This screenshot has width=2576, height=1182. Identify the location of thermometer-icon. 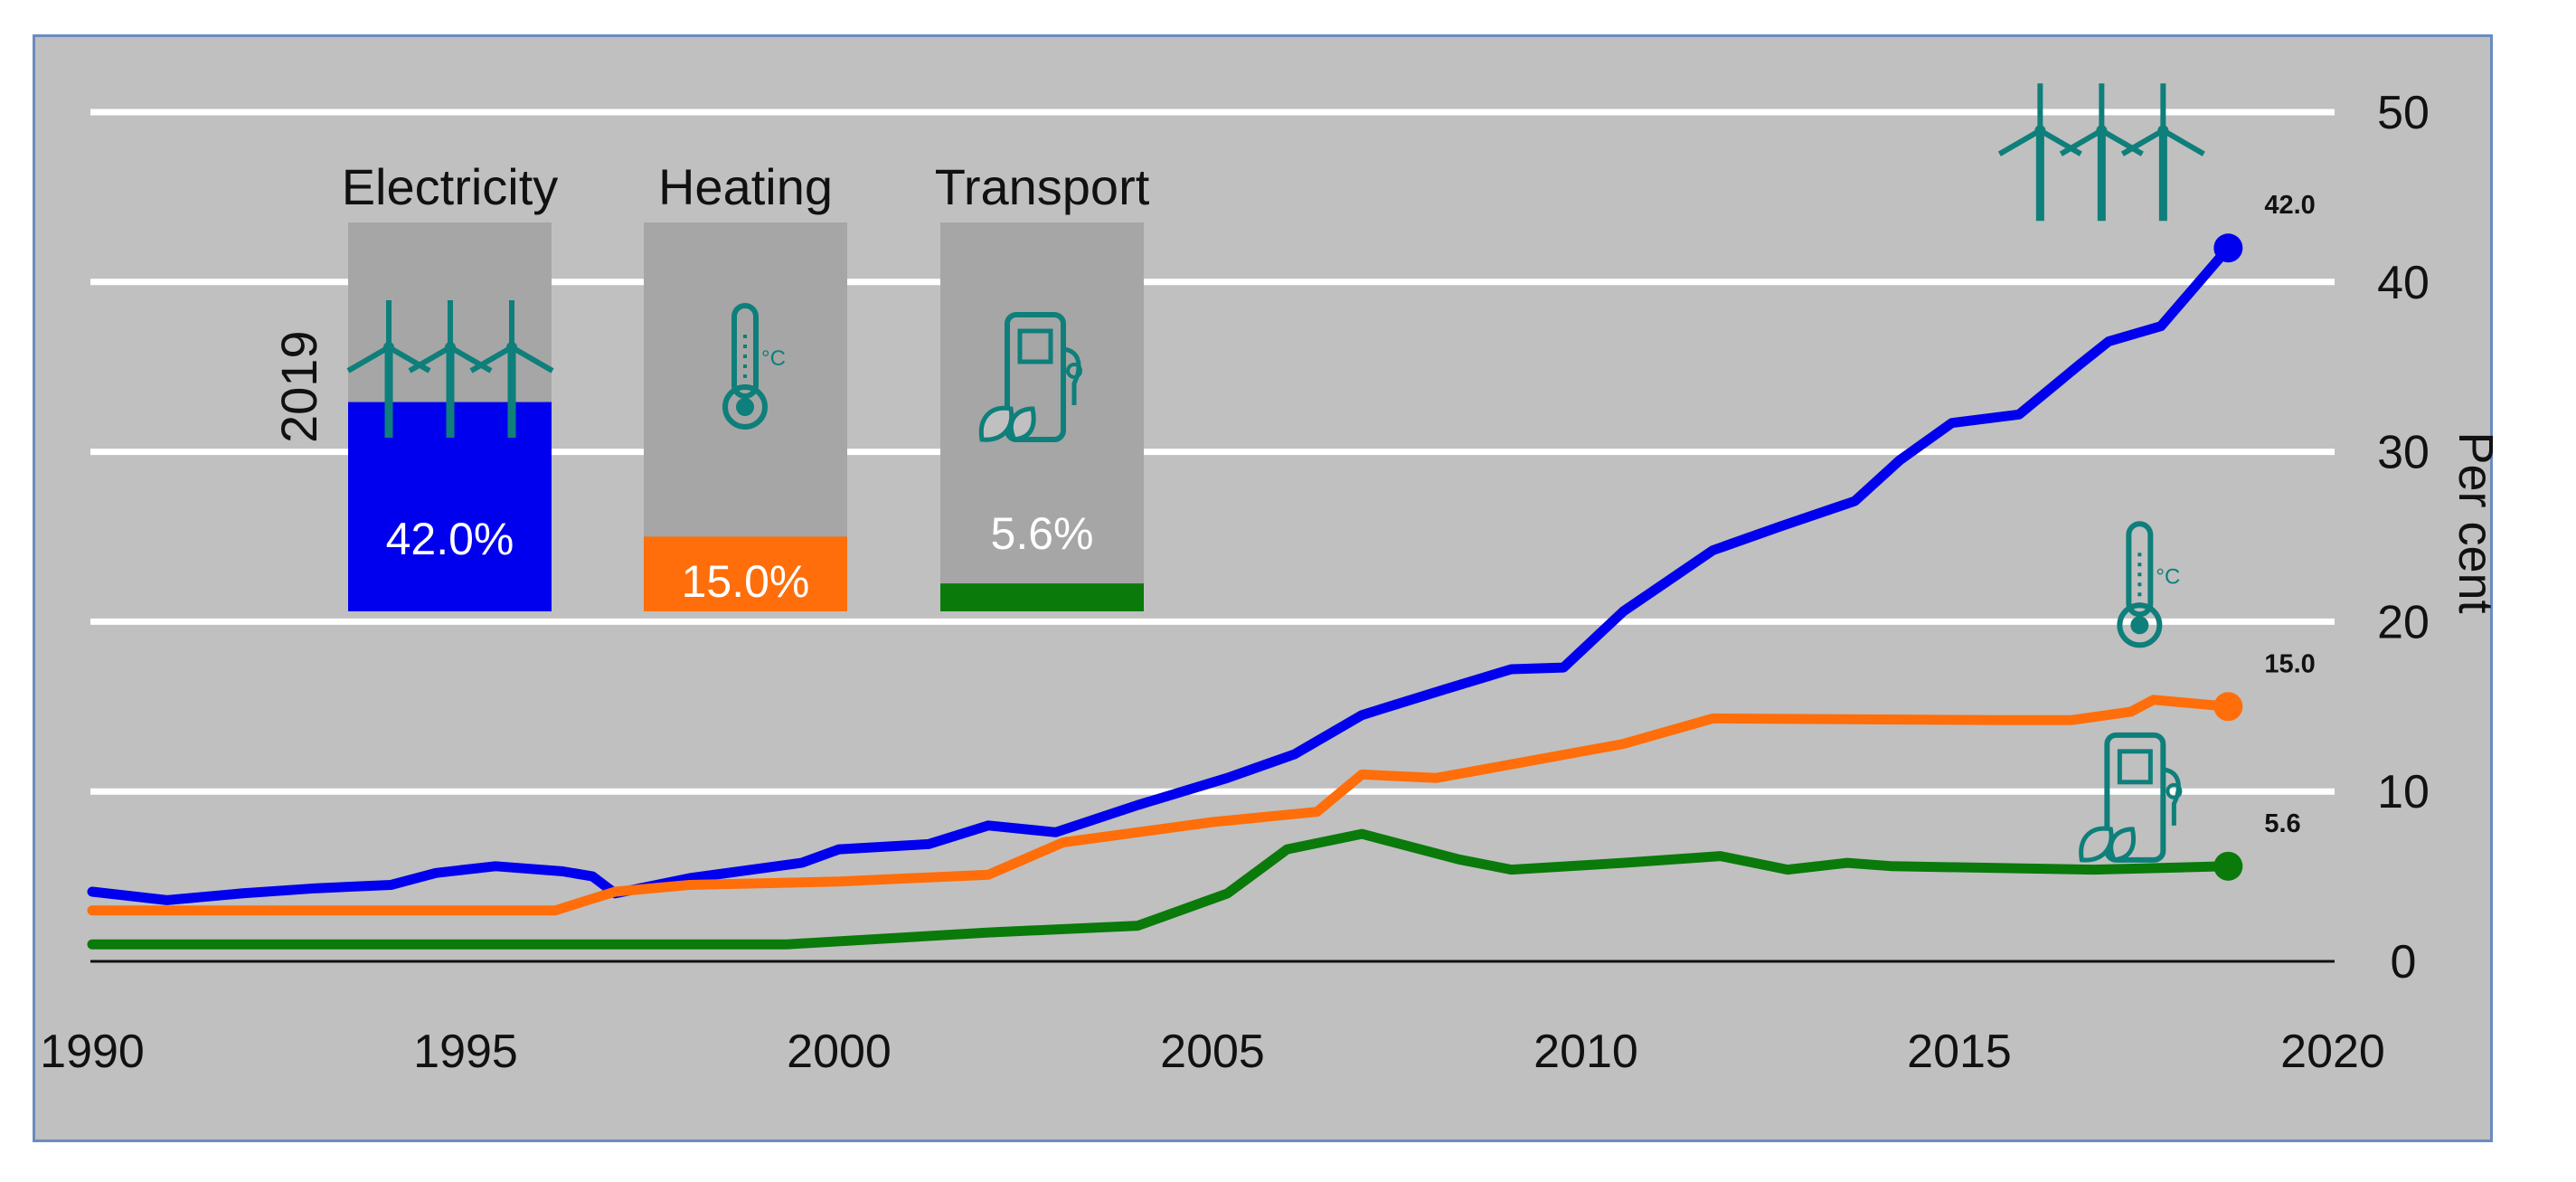
(2149, 584).